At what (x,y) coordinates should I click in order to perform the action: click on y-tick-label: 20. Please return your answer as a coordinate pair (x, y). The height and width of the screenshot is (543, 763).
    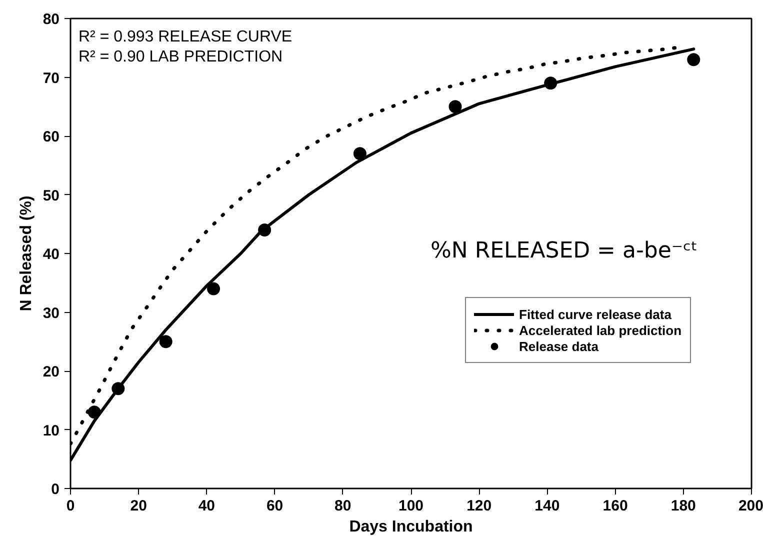
    Looking at the image, I should click on (51, 372).